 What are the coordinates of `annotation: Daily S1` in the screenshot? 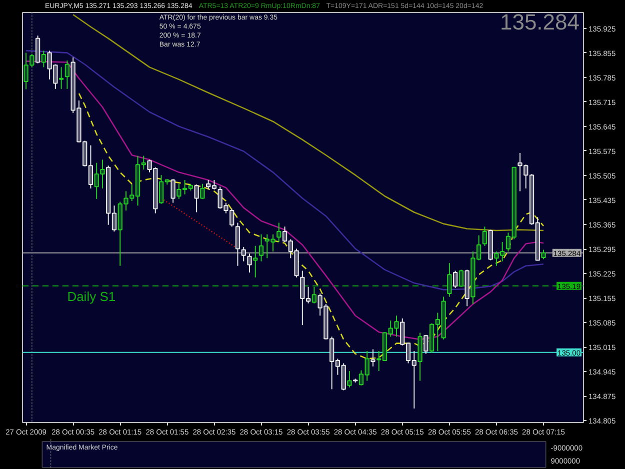 It's located at (91, 296).